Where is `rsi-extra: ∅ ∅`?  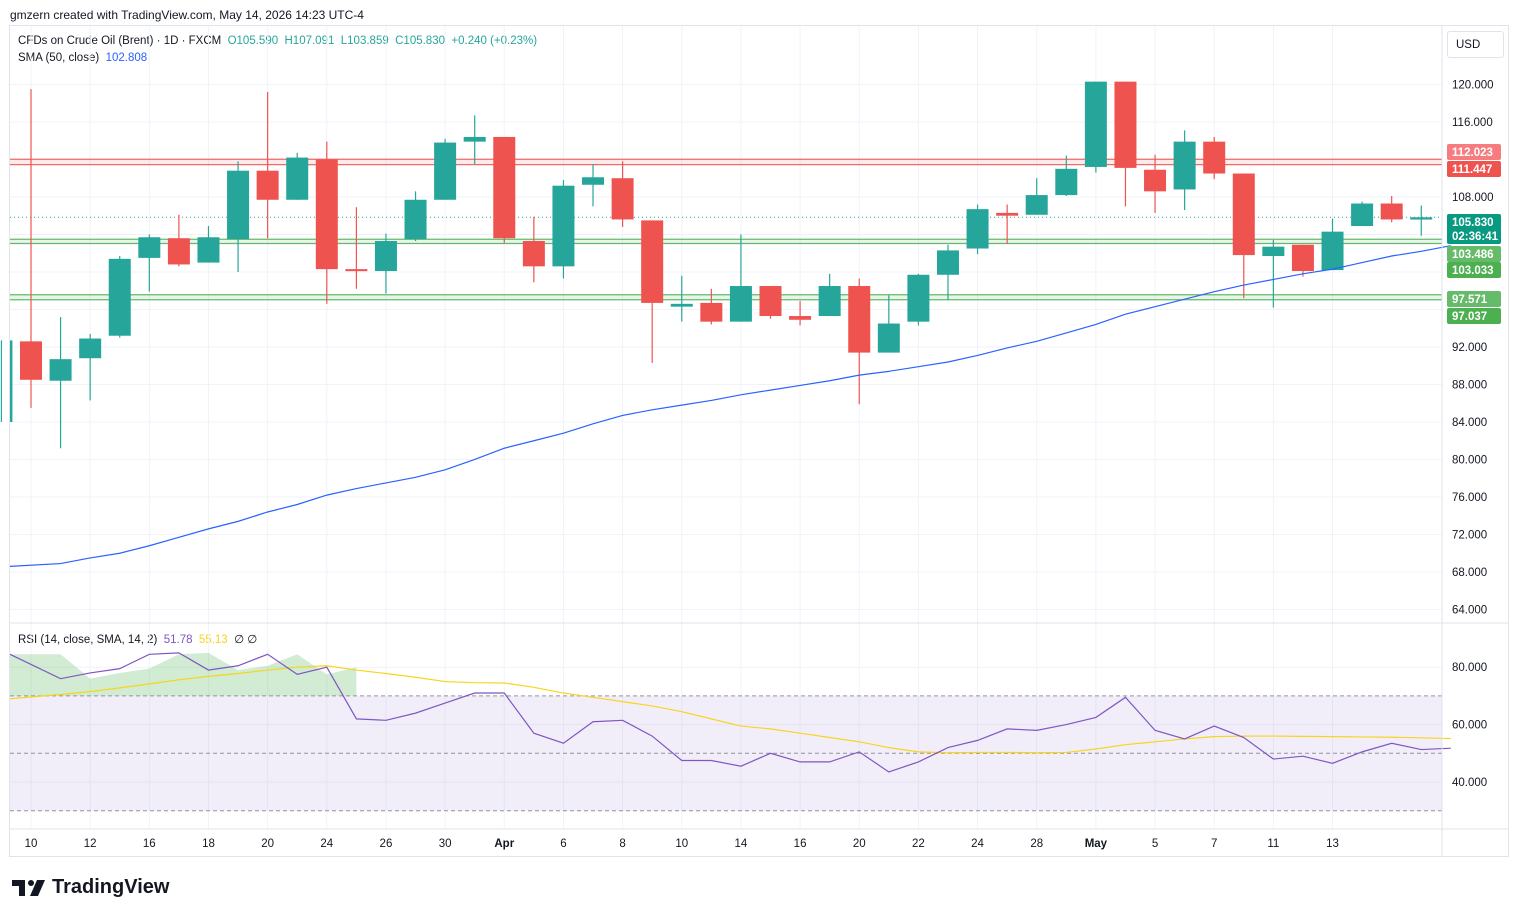
rsi-extra: ∅ ∅ is located at coordinates (246, 640).